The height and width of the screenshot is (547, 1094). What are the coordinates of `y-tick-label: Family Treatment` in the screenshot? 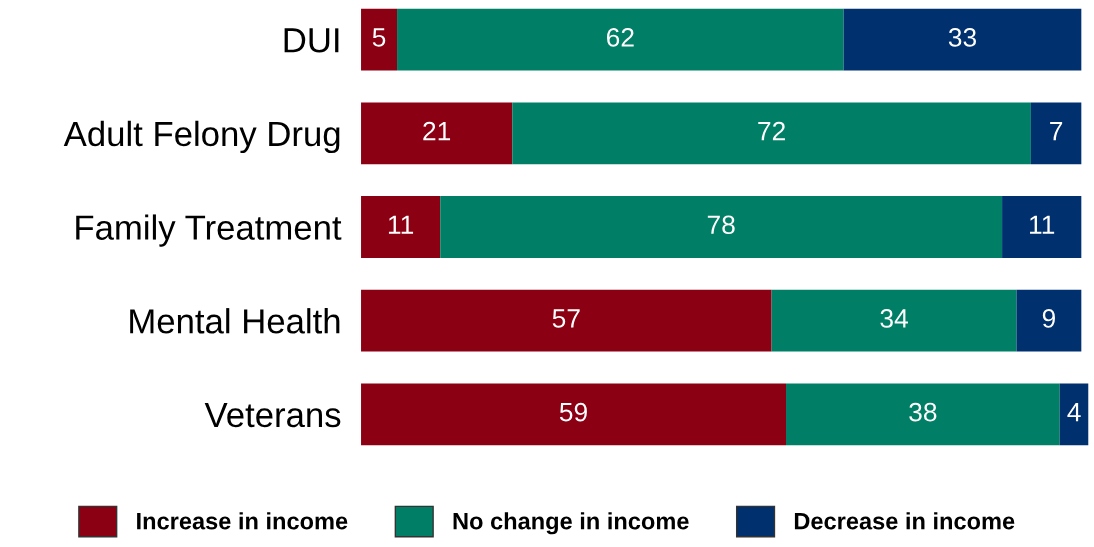 It's located at (209, 230).